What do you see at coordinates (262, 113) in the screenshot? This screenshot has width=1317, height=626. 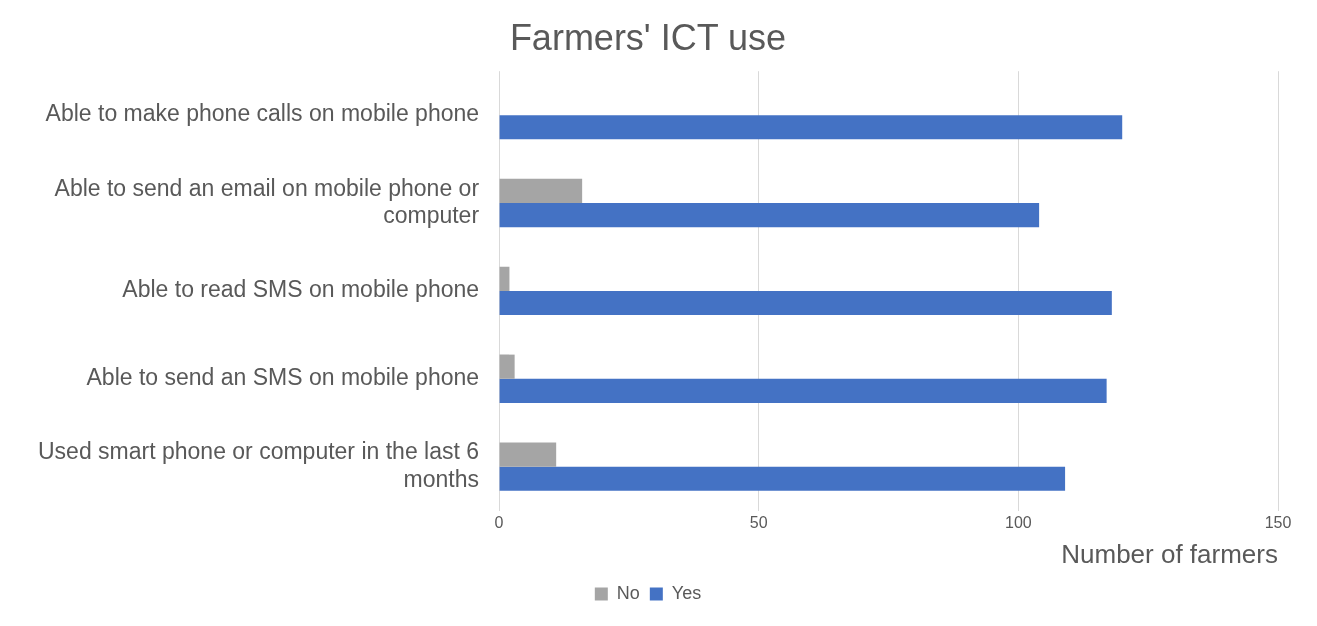 I see `y-tick-label: Able to make phone calls on mobile phone` at bounding box center [262, 113].